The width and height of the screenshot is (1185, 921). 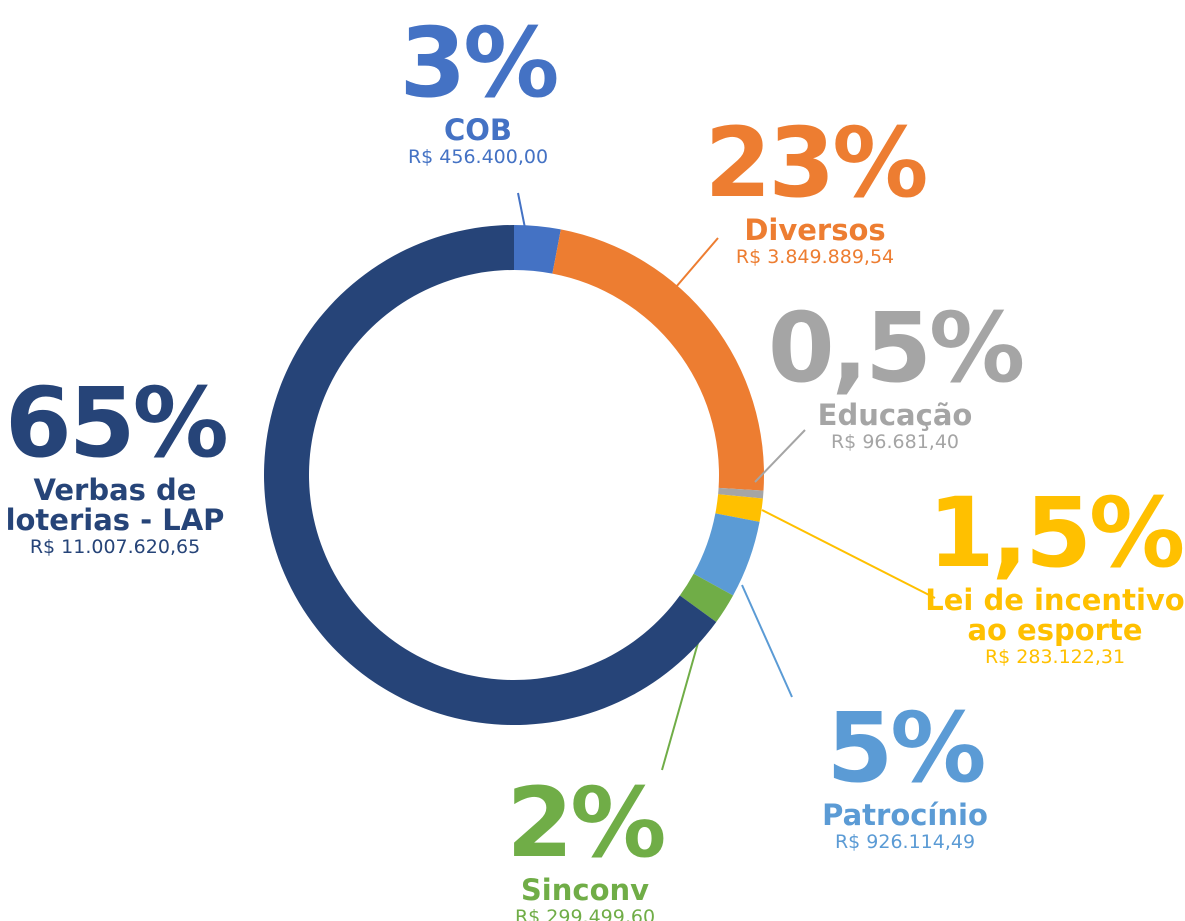 I want to click on segment-label: 2% Sinconv R$ 299.499,60, so click(x=585, y=848).